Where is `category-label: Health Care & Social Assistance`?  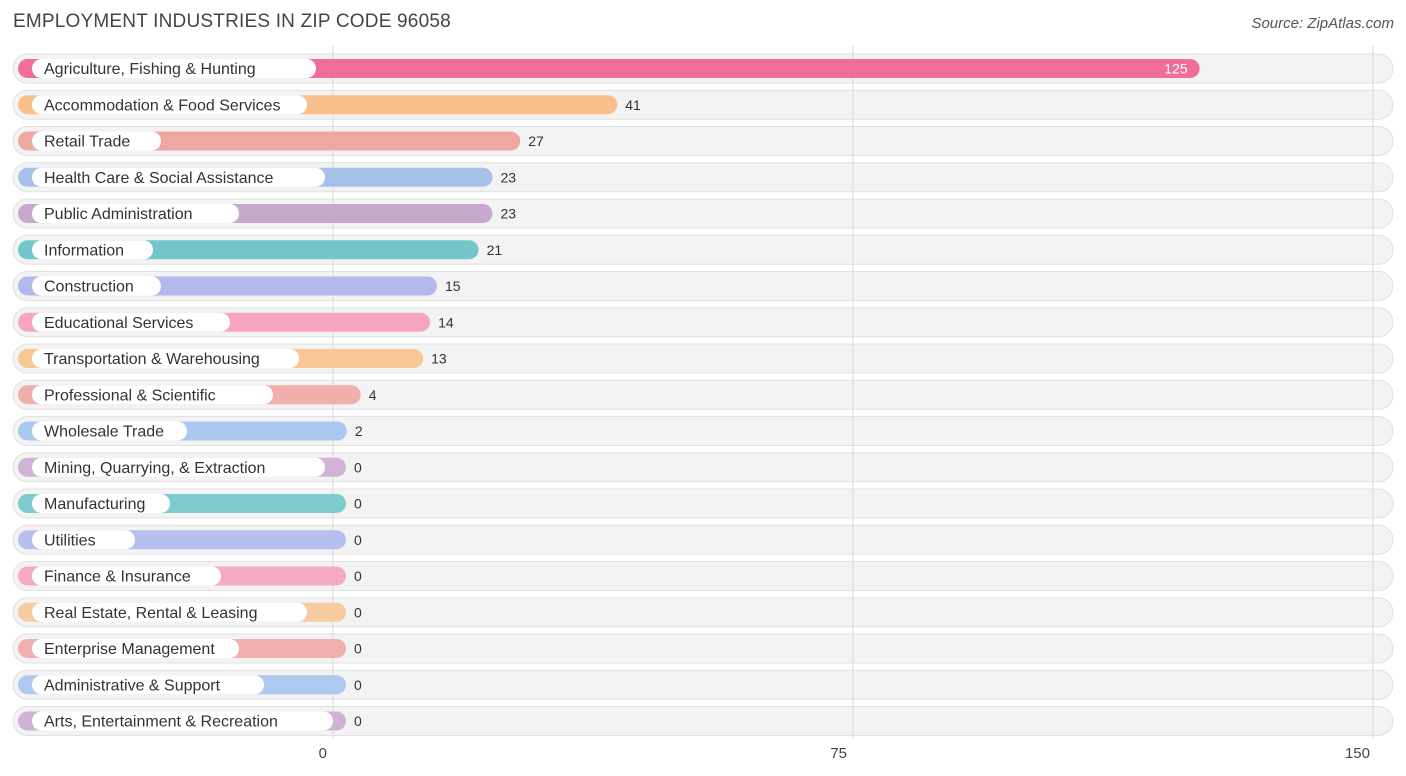
category-label: Health Care & Social Assistance is located at coordinates (159, 178).